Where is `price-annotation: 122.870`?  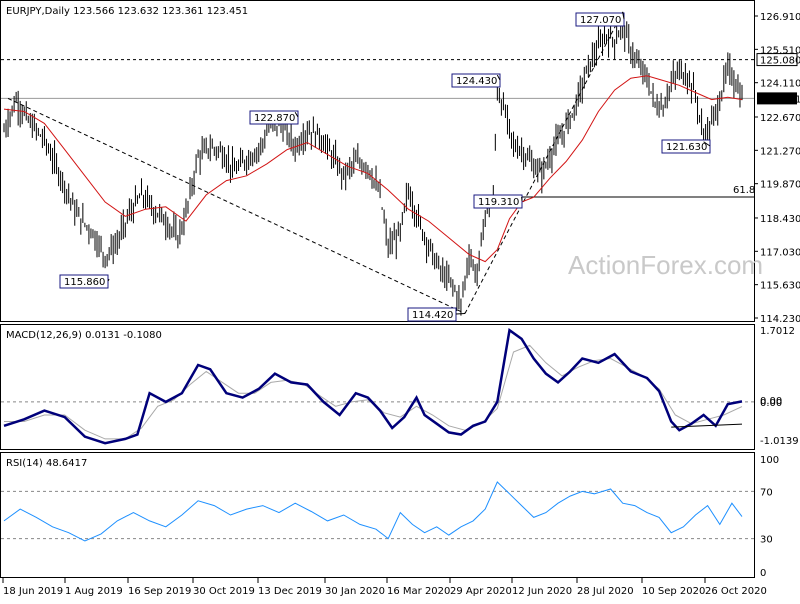 price-annotation: 122.870 is located at coordinates (274, 118).